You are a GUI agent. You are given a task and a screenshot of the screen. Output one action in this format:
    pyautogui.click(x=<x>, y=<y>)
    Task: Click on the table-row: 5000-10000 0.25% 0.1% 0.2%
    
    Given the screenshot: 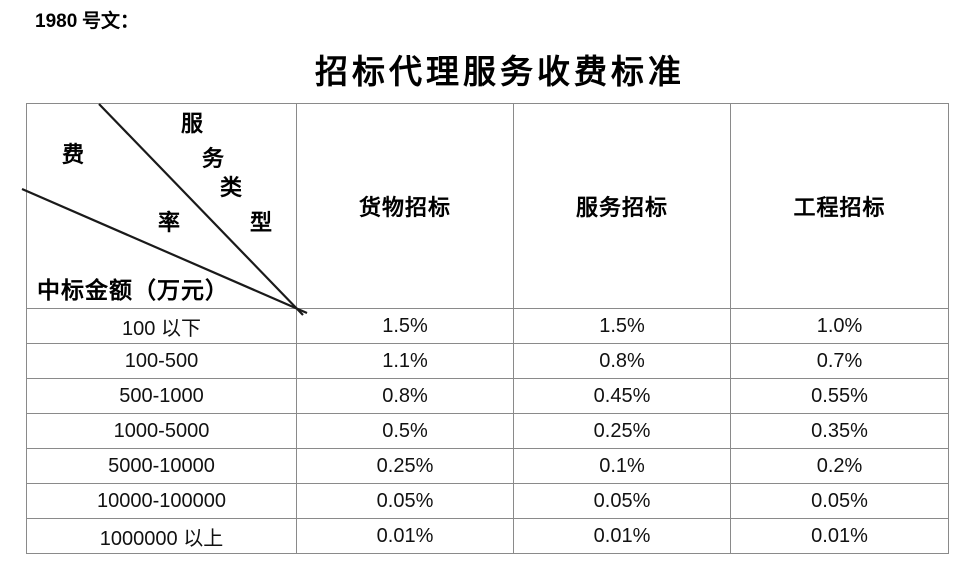 What is the action you would take?
    pyautogui.click(x=487, y=466)
    